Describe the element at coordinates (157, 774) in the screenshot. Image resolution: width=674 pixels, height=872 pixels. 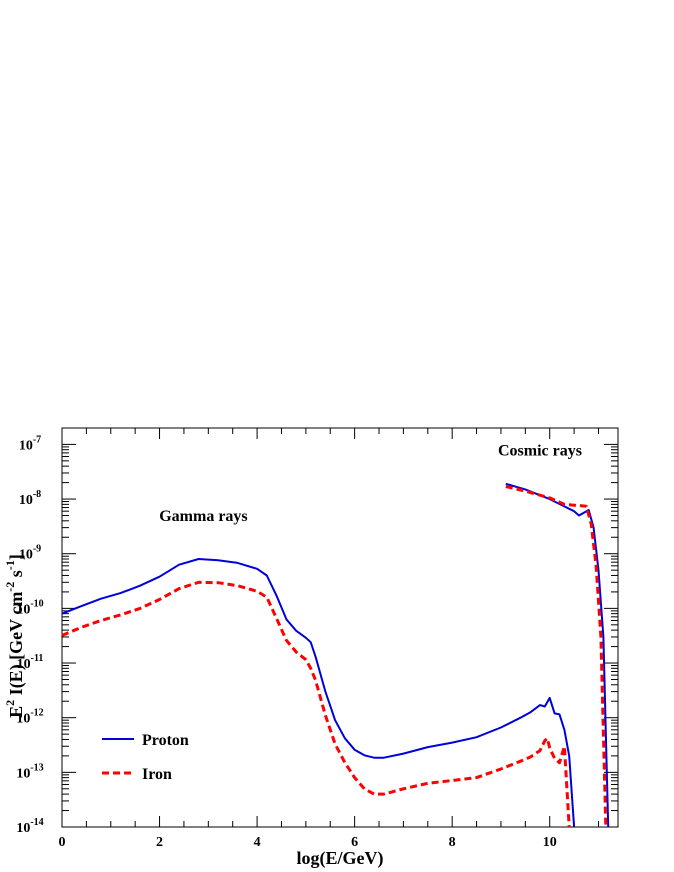
I see `legend-label-iron: Iron` at that location.